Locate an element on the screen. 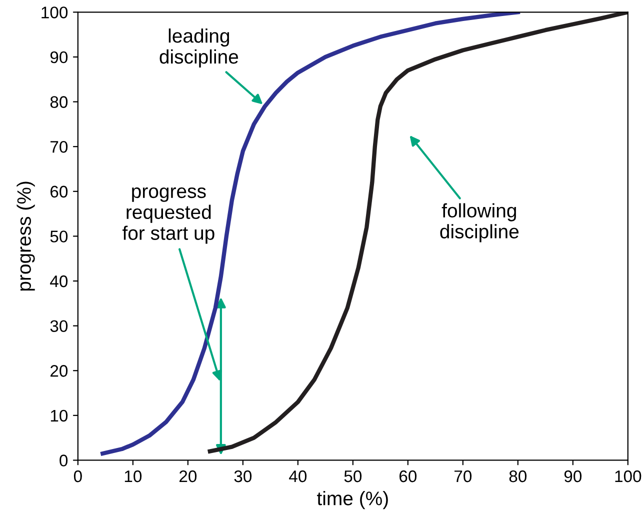  x-tick-label: 70 is located at coordinates (463, 476).